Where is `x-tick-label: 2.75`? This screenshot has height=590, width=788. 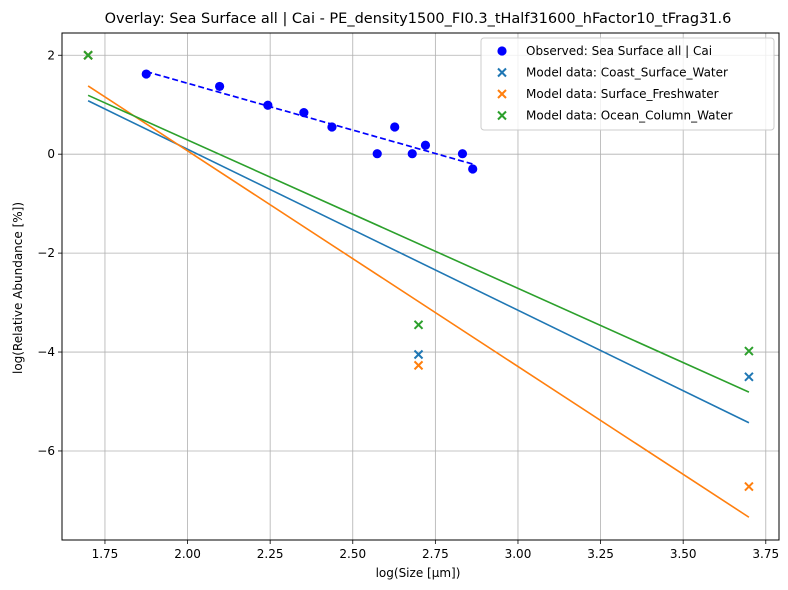
x-tick-label: 2.75 is located at coordinates (435, 554).